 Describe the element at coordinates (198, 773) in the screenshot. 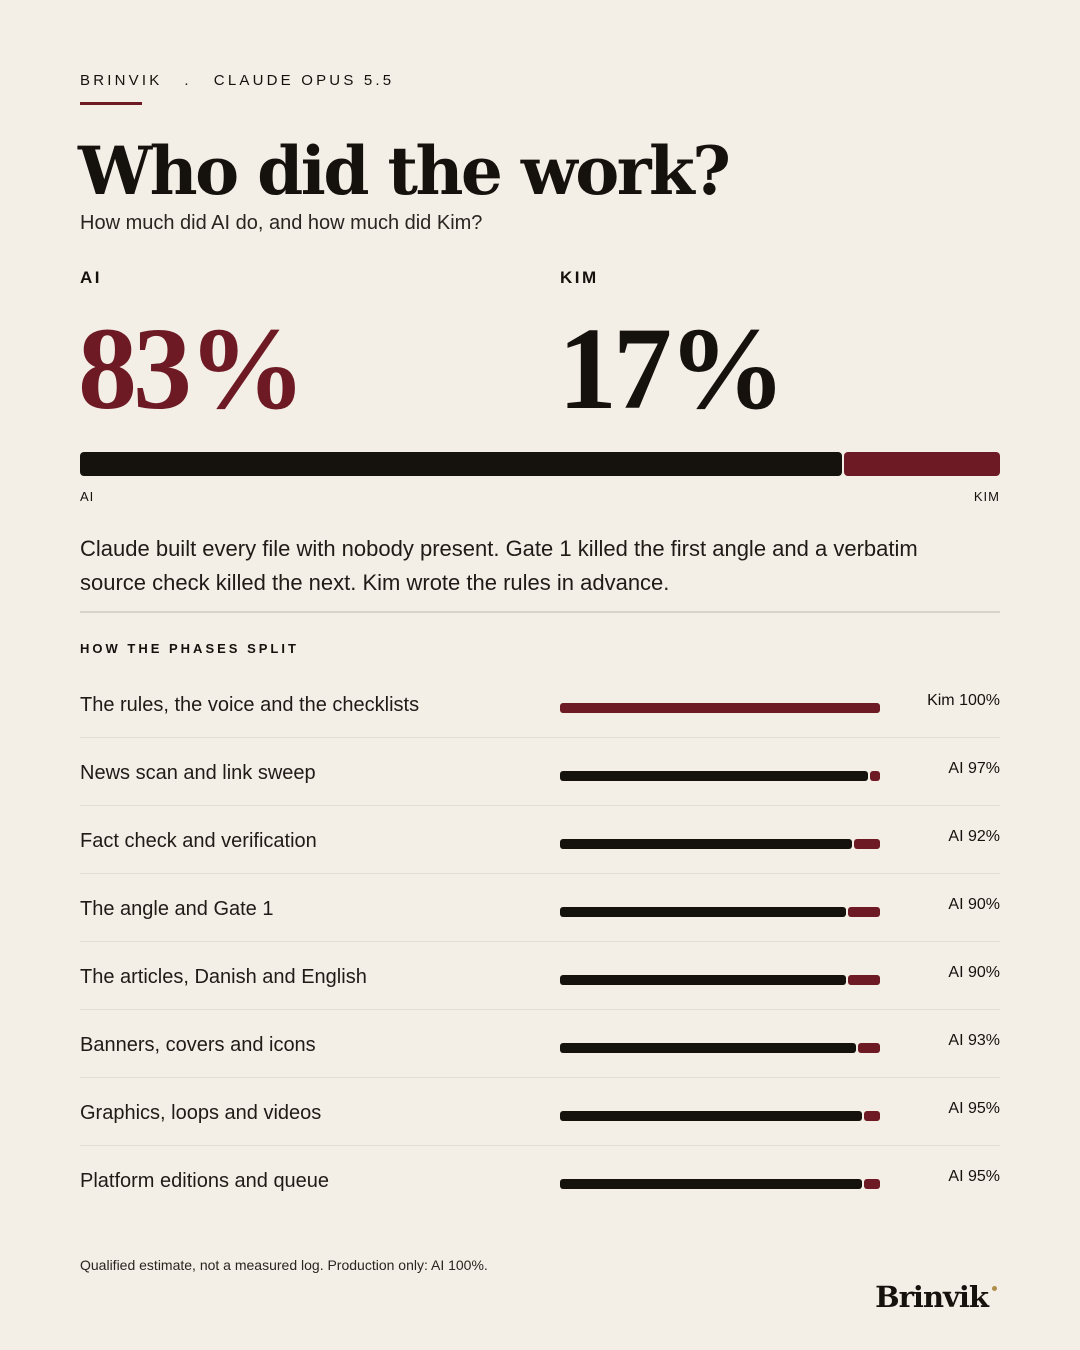

I see `phase-label: News scan and link sweep` at that location.